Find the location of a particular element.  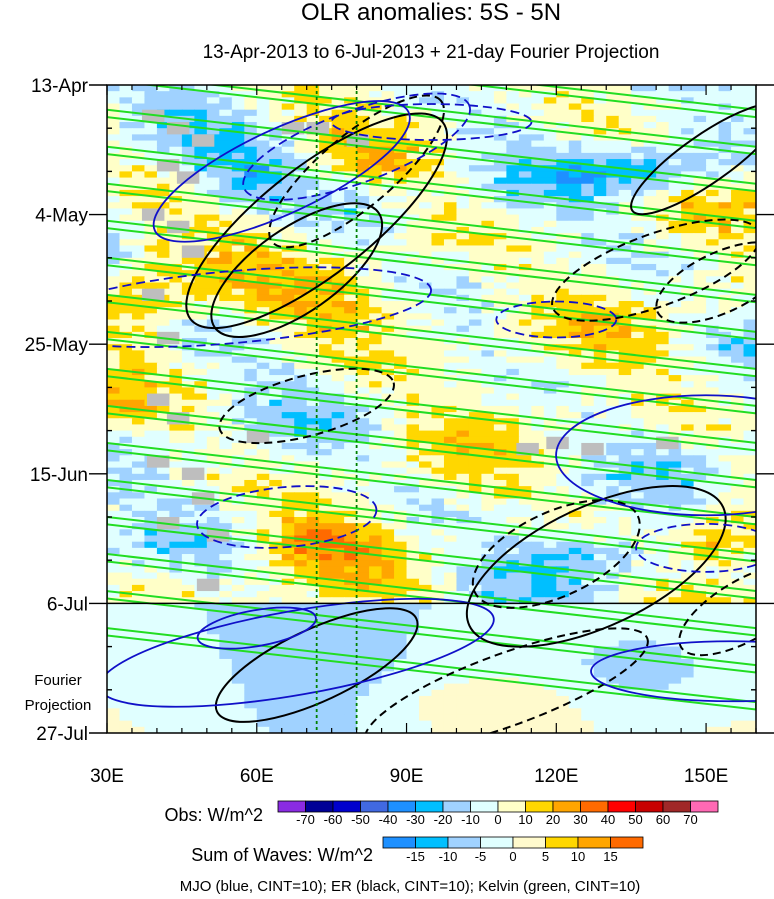

chart-title: OLR anomalies: 5S - 5N is located at coordinates (431, 13).